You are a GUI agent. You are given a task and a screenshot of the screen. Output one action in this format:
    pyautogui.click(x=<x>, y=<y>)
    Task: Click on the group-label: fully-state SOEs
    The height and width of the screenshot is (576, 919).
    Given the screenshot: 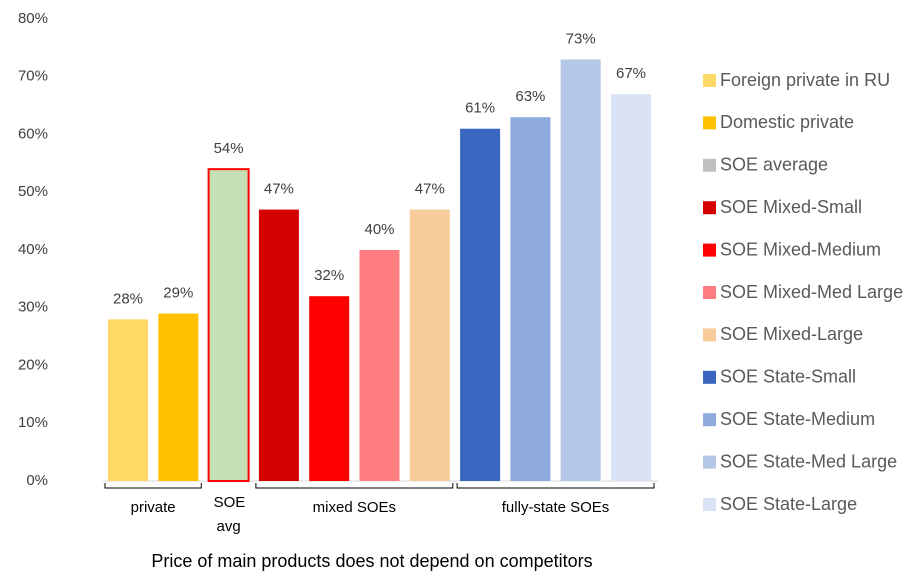 What is the action you would take?
    pyautogui.click(x=556, y=507)
    